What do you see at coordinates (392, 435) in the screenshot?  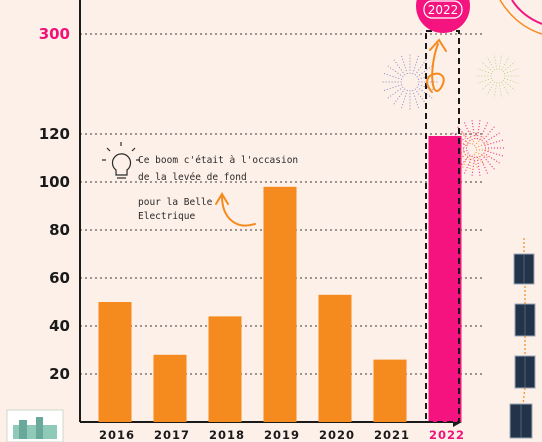 I see `x-tick-label: 2021` at bounding box center [392, 435].